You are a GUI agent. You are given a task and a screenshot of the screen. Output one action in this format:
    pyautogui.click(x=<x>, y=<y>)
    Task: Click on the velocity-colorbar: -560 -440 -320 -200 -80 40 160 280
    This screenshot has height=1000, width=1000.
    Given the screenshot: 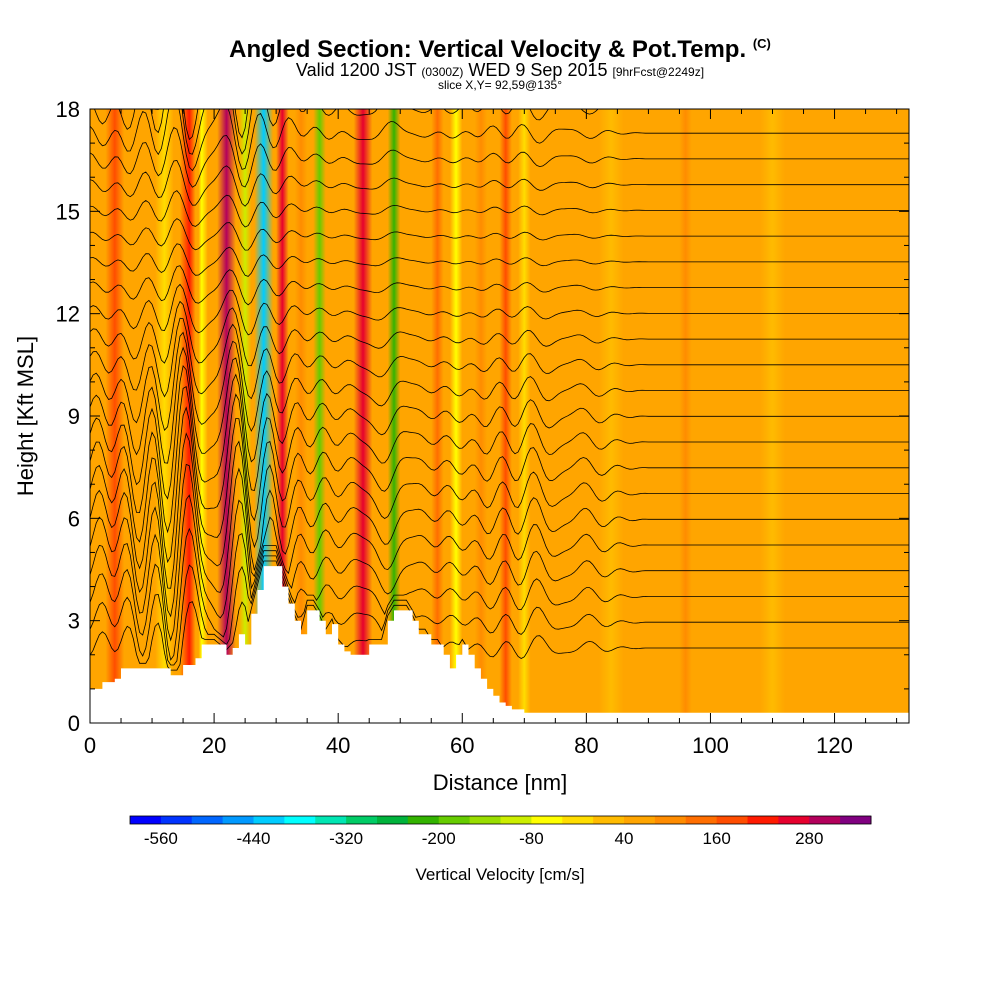 What is the action you would take?
    pyautogui.click(x=500, y=831)
    